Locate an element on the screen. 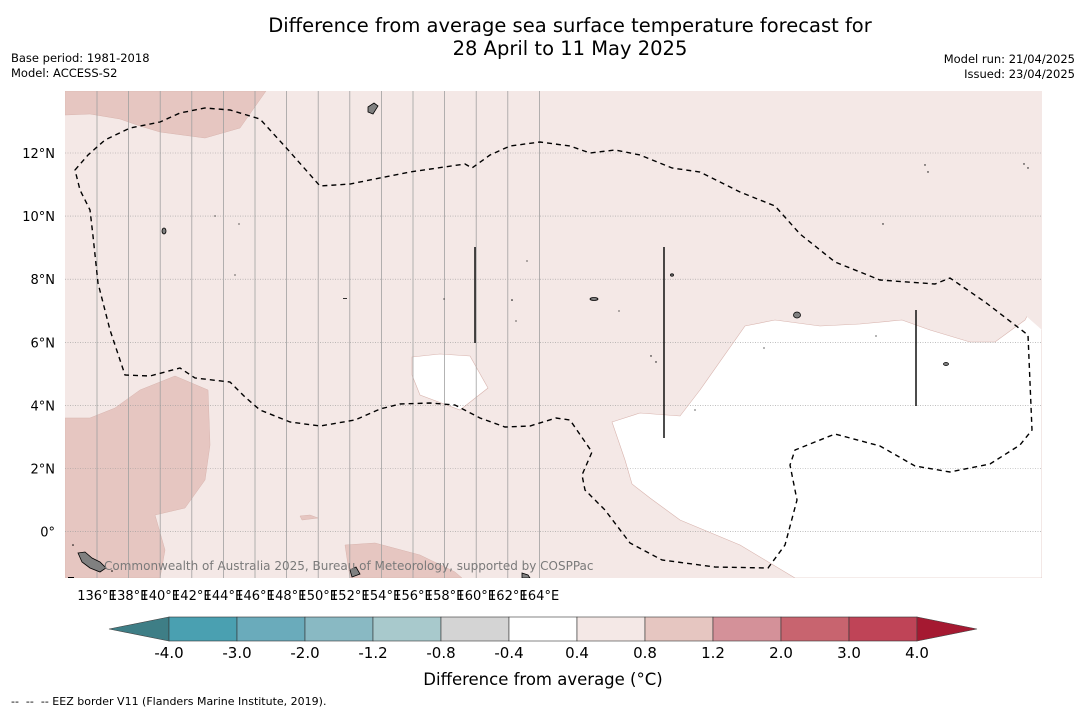 This screenshot has height=713, width=1085. latitude-label: 12°N is located at coordinates (38, 154).